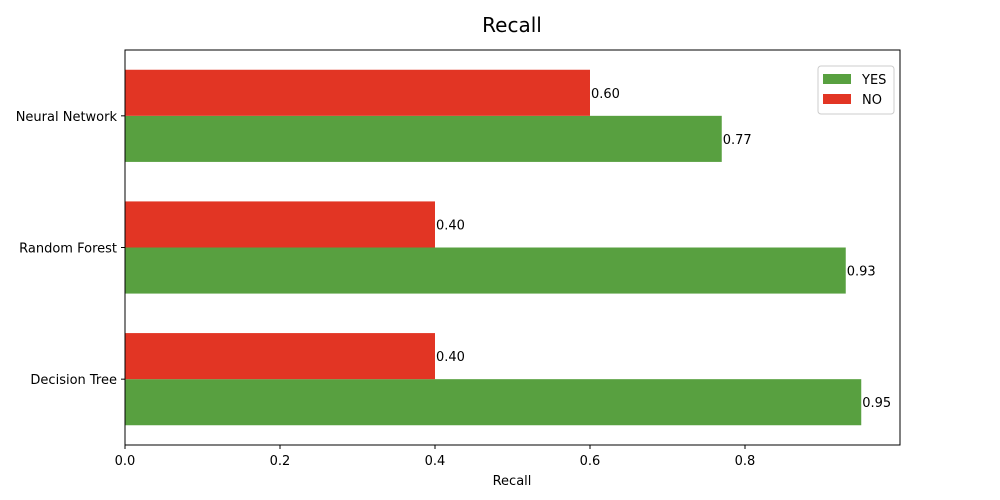 The height and width of the screenshot is (500, 1000). What do you see at coordinates (512, 481) in the screenshot?
I see `x-axis-title: Recall` at bounding box center [512, 481].